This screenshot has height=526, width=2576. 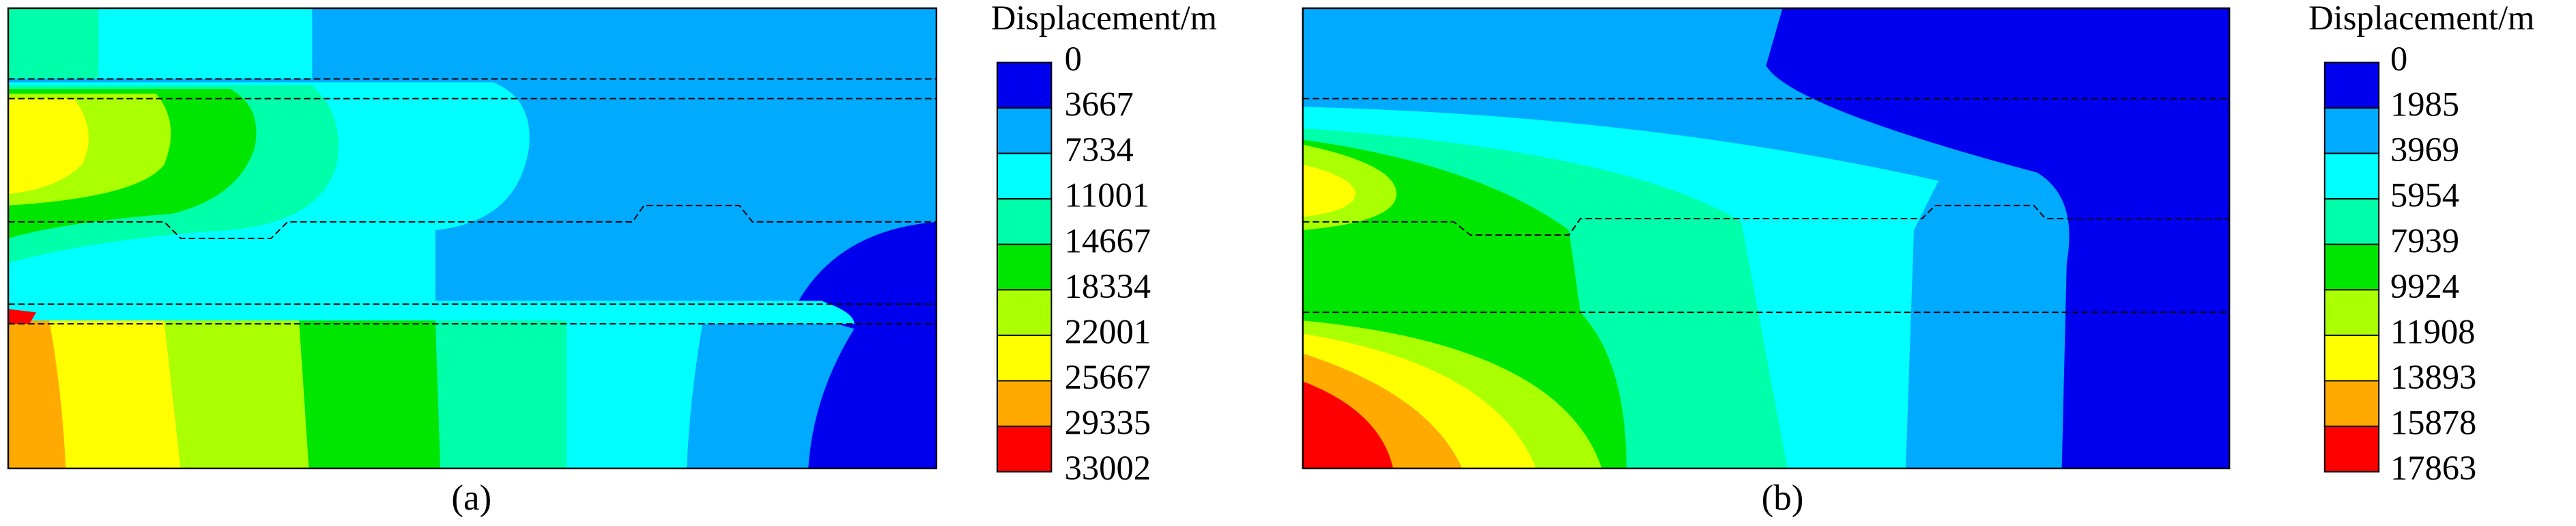 What do you see at coordinates (1783, 498) in the screenshot?
I see `panel-caption: (b)` at bounding box center [1783, 498].